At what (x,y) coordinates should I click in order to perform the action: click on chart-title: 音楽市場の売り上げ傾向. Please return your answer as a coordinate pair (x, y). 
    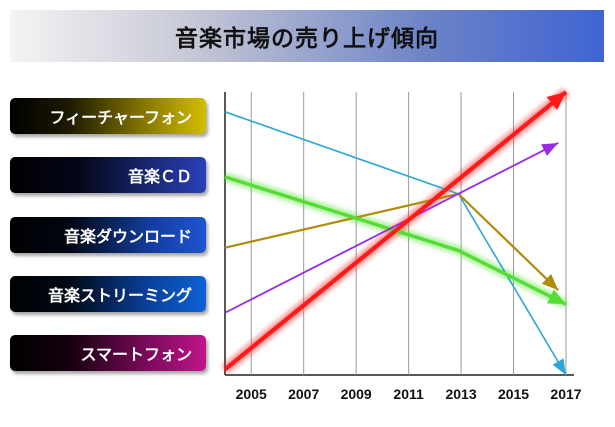
    Looking at the image, I should click on (307, 39).